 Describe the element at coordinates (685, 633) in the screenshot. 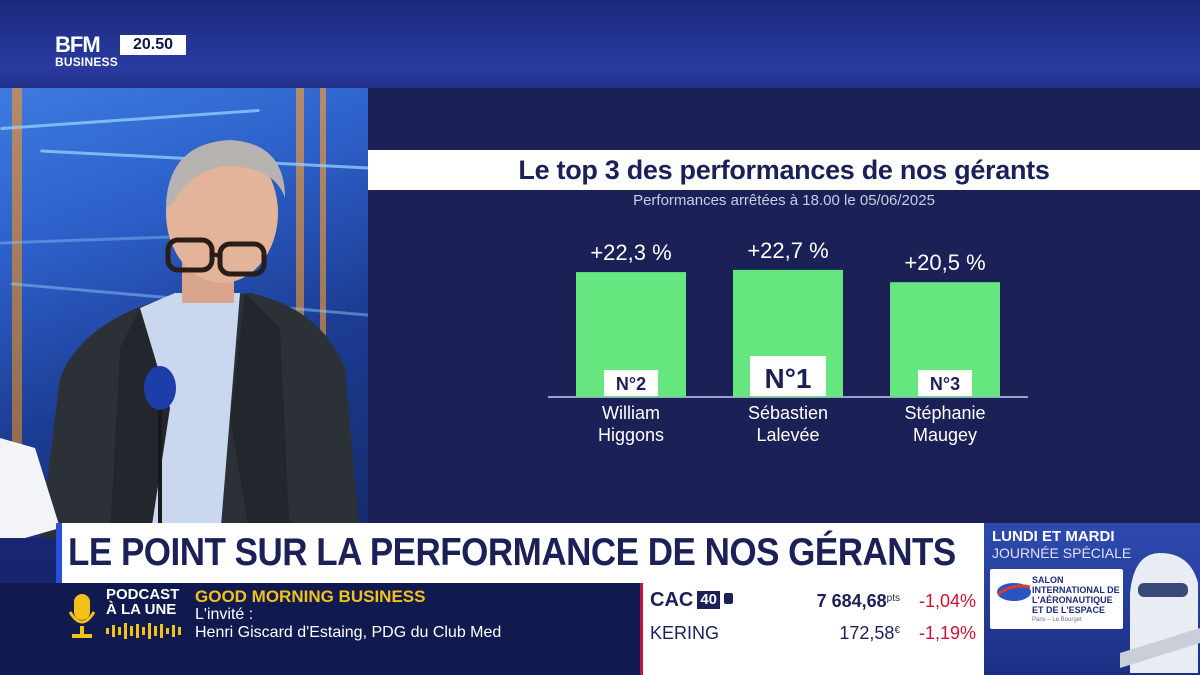

I see `market-symbol: KERING` at that location.